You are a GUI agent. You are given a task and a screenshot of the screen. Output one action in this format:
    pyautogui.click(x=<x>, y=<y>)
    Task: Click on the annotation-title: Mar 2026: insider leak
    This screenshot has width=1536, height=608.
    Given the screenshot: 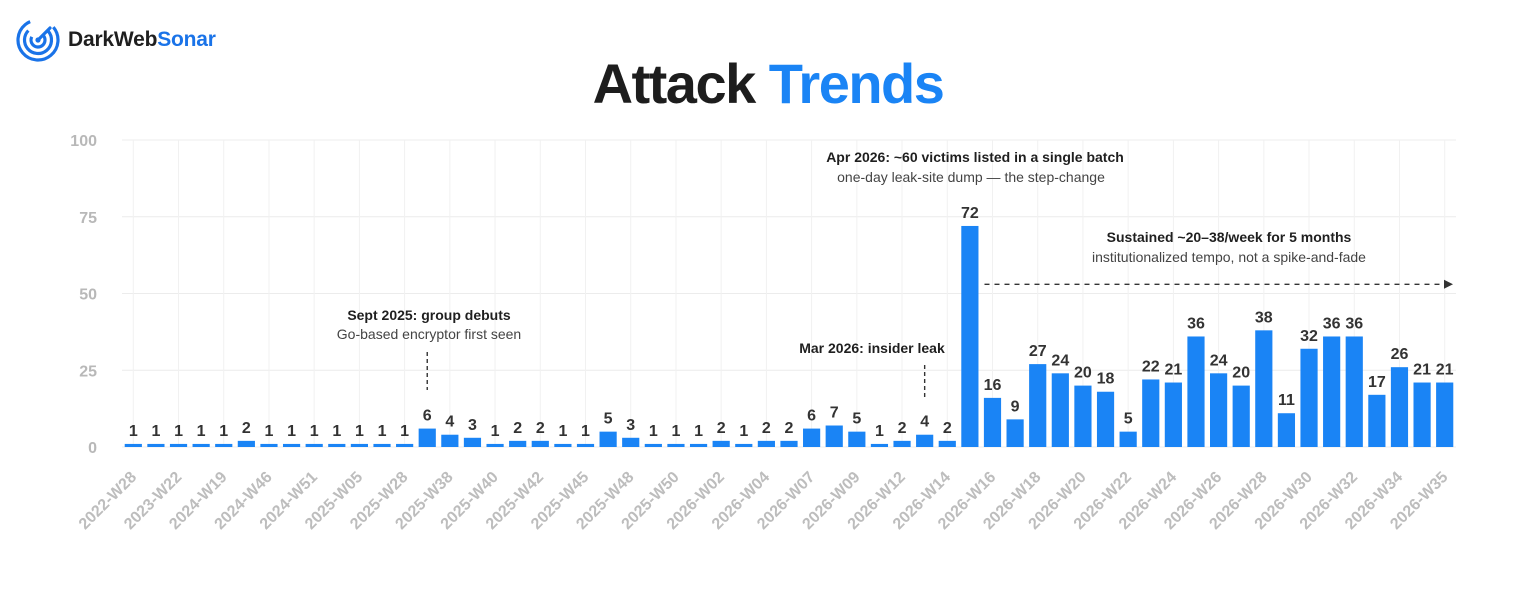 What is the action you would take?
    pyautogui.click(x=872, y=348)
    